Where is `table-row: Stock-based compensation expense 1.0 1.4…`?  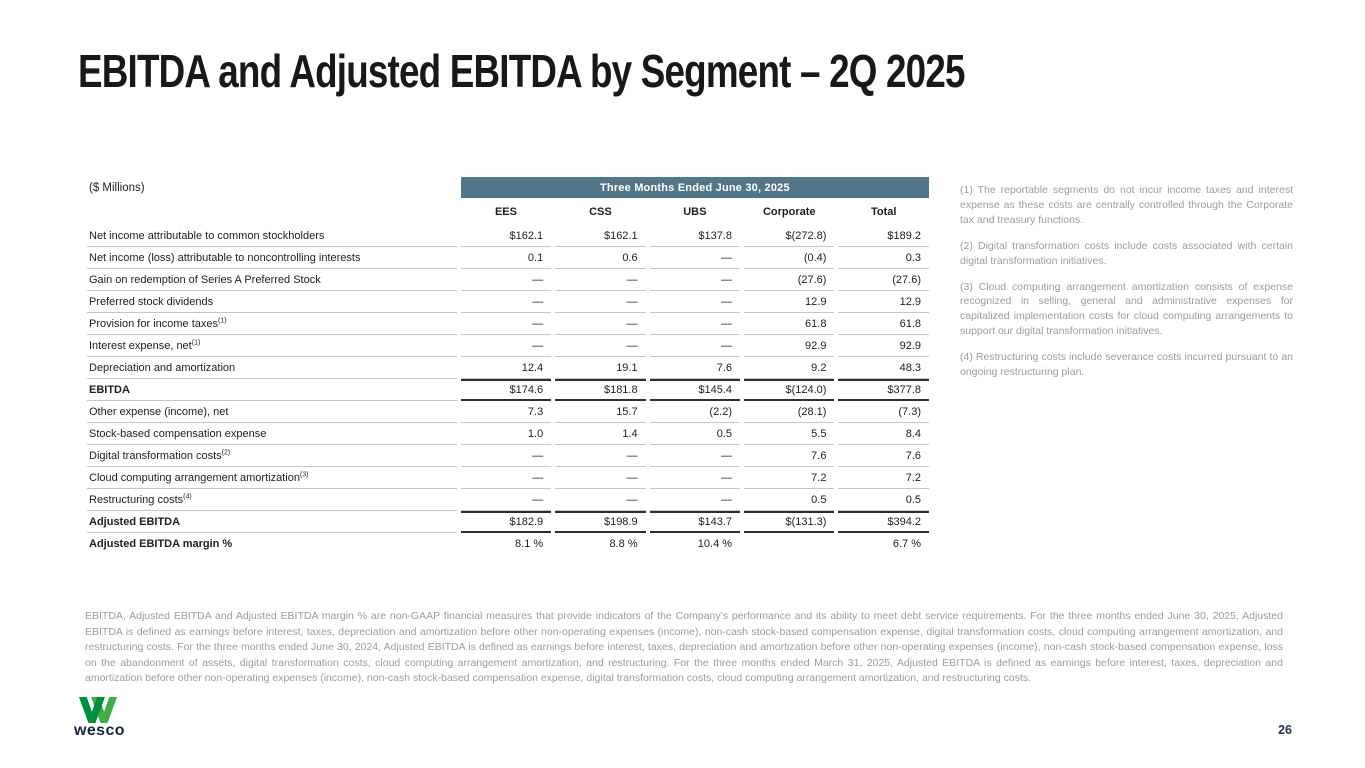
table-row: Stock-based compensation expense 1.0 1.4… is located at coordinates (508, 434).